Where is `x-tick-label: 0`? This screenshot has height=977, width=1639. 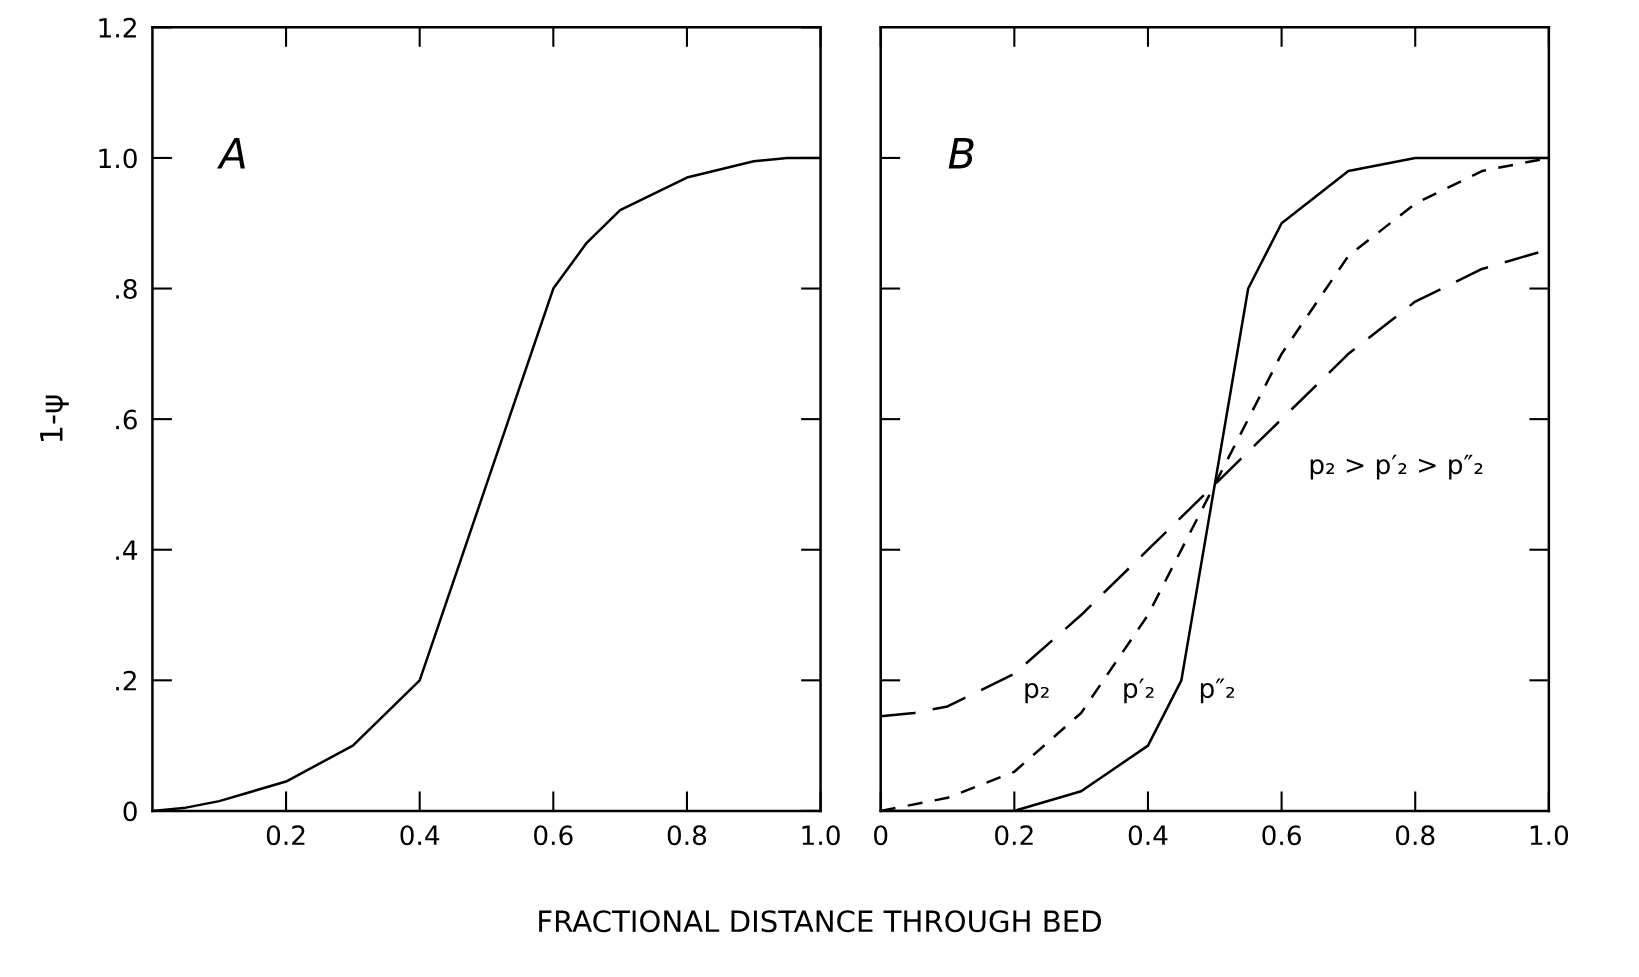 x-tick-label: 0 is located at coordinates (881, 835).